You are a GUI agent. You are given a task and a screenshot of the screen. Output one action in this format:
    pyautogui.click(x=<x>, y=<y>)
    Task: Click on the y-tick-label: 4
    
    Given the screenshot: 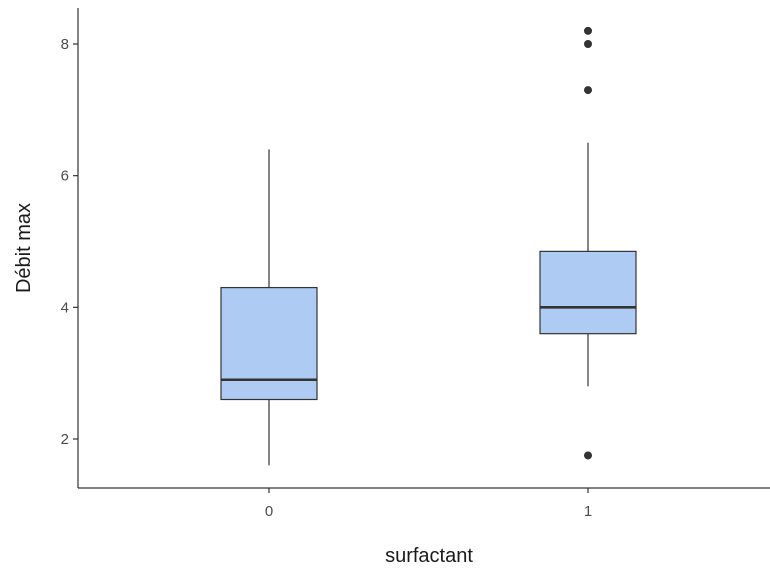 What is the action you would take?
    pyautogui.click(x=65, y=307)
    